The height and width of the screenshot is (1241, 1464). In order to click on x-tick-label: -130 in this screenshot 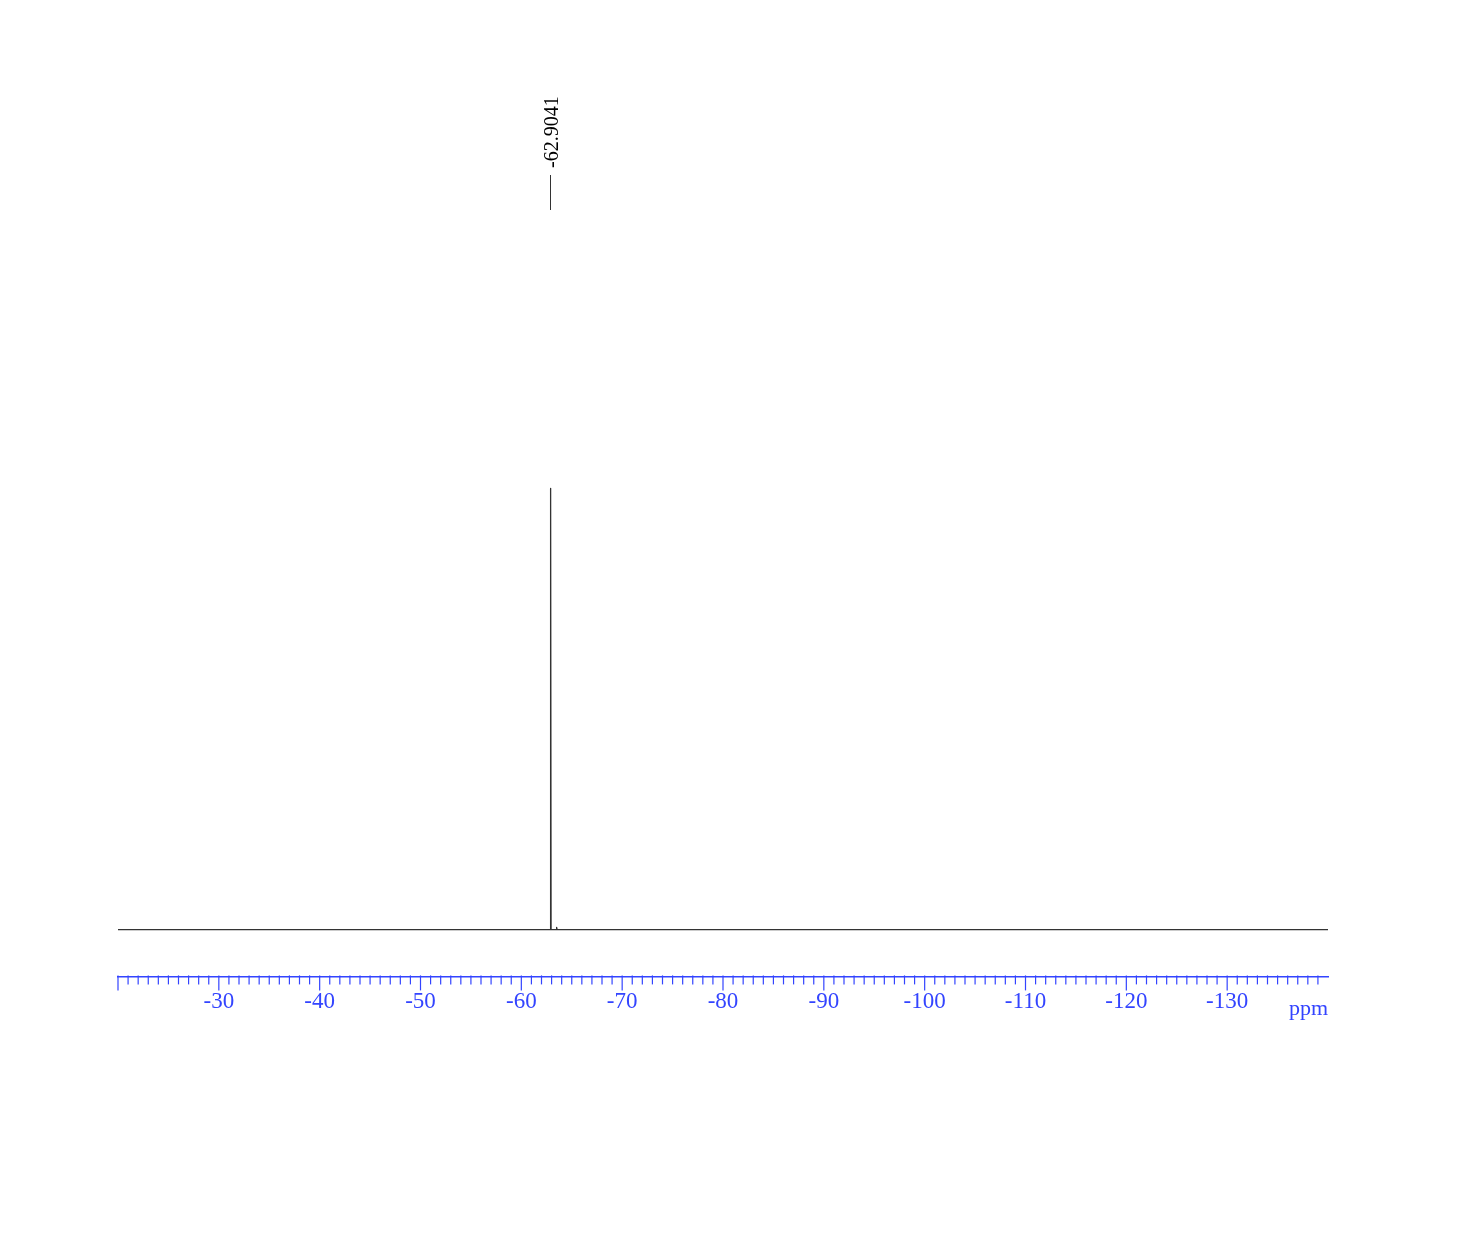, I will do `click(1227, 1001)`.